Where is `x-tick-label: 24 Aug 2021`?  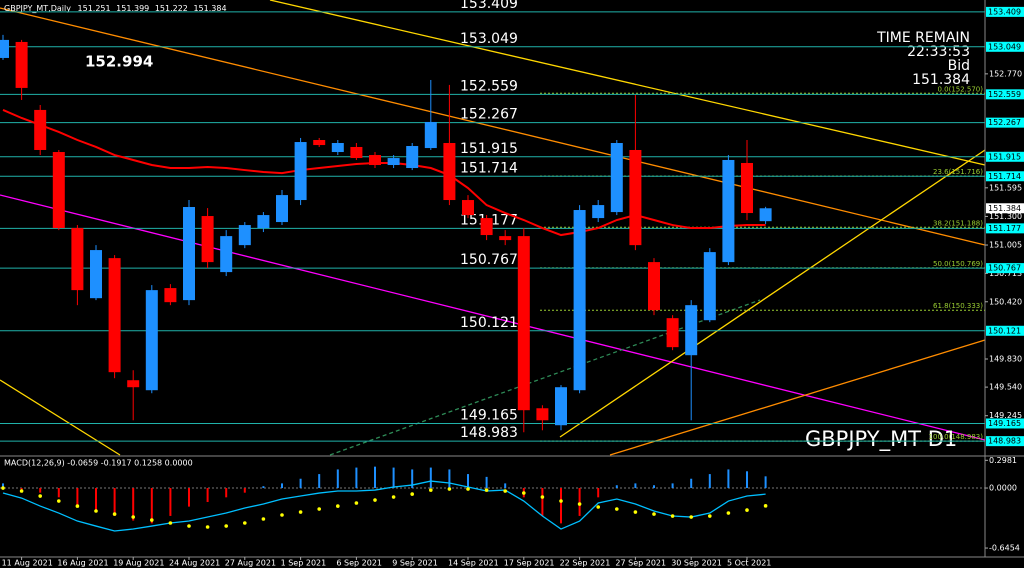 x-tick-label: 24 Aug 2021 is located at coordinates (194, 563).